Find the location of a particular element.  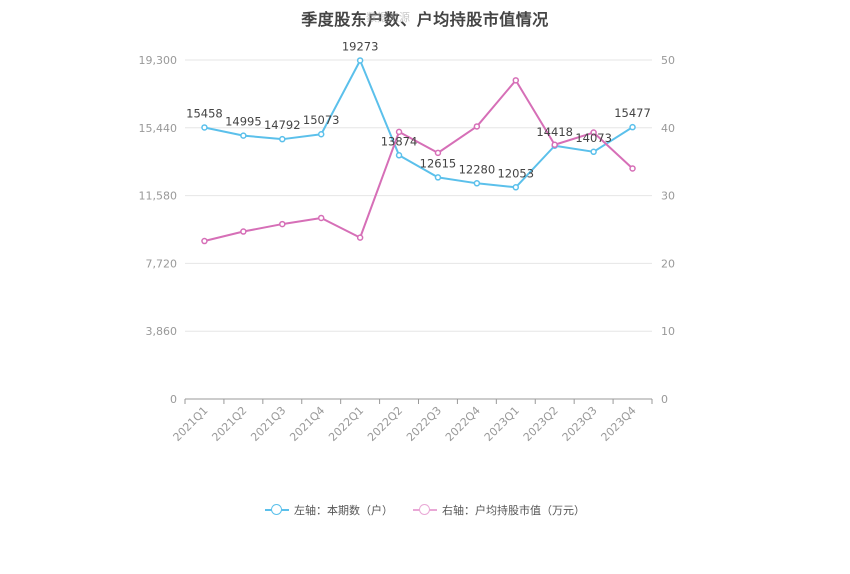

x-tick-label: 2023Q4 is located at coordinates (619, 424).